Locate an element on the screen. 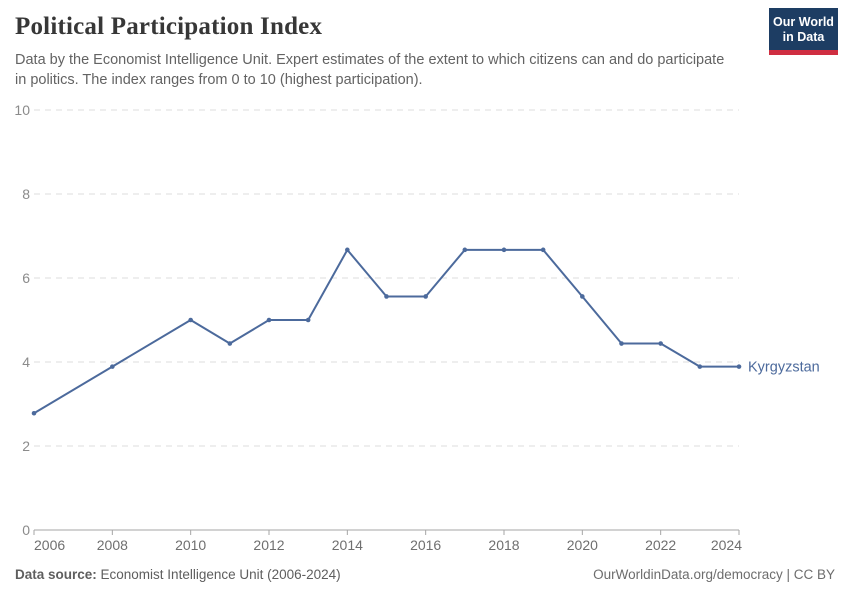 This screenshot has height=600, width=850. x-tick-label-2010: 2010 is located at coordinates (190, 545).